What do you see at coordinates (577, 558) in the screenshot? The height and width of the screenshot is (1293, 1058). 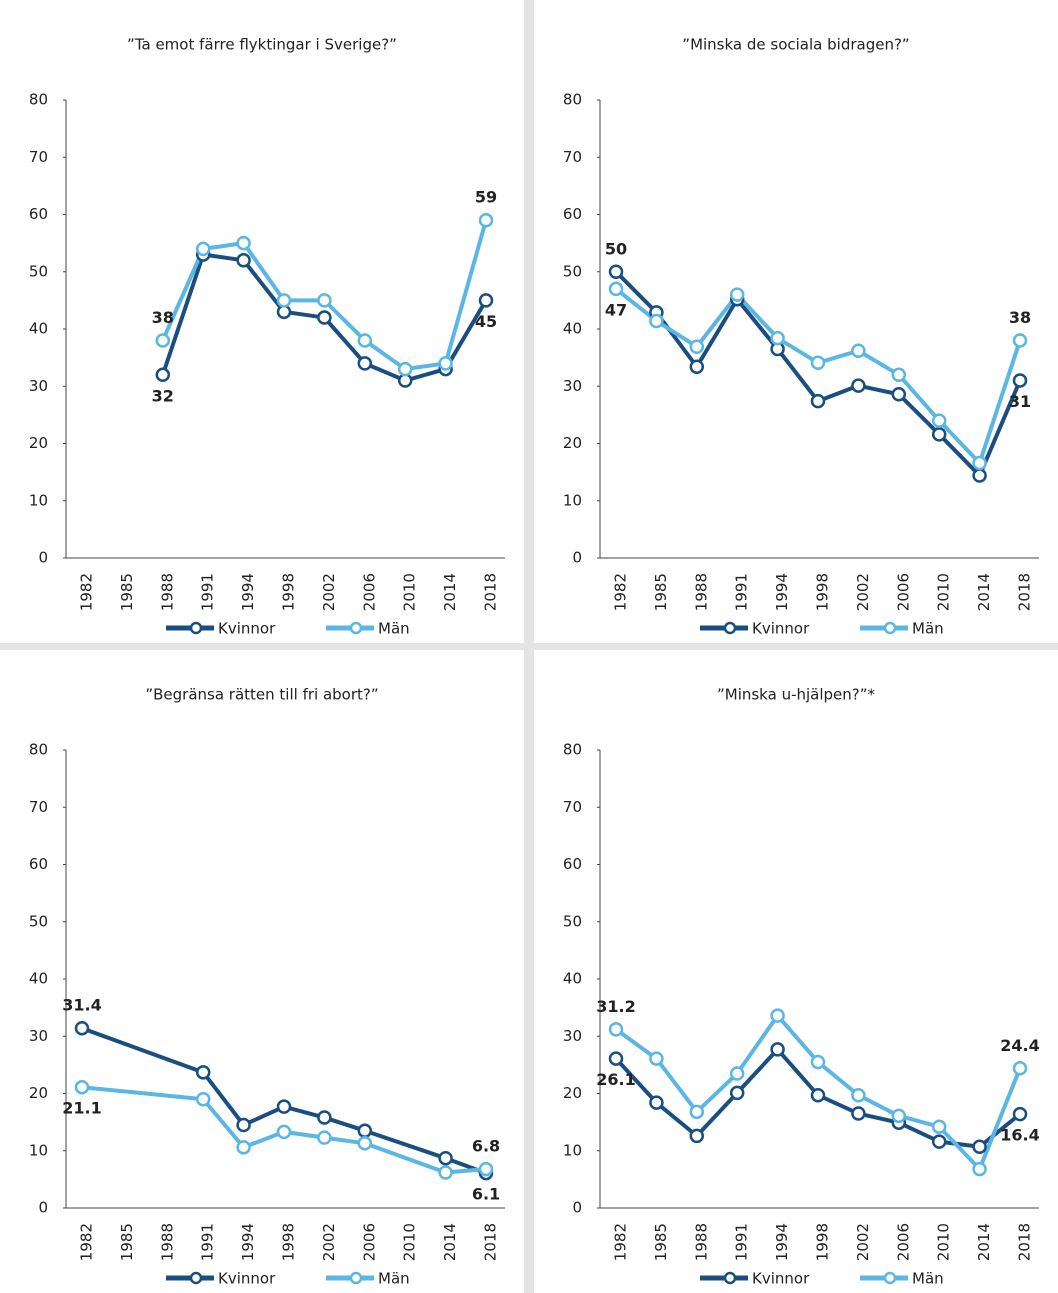 I see `y-tick-label: 0` at bounding box center [577, 558].